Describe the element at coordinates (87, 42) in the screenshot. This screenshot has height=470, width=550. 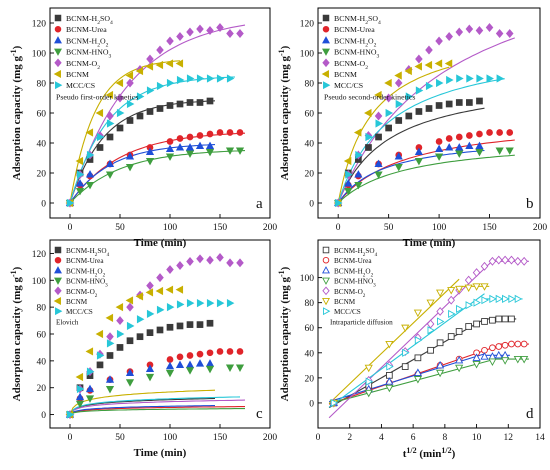
I see `legend-label: BCNM-H2O2` at that location.